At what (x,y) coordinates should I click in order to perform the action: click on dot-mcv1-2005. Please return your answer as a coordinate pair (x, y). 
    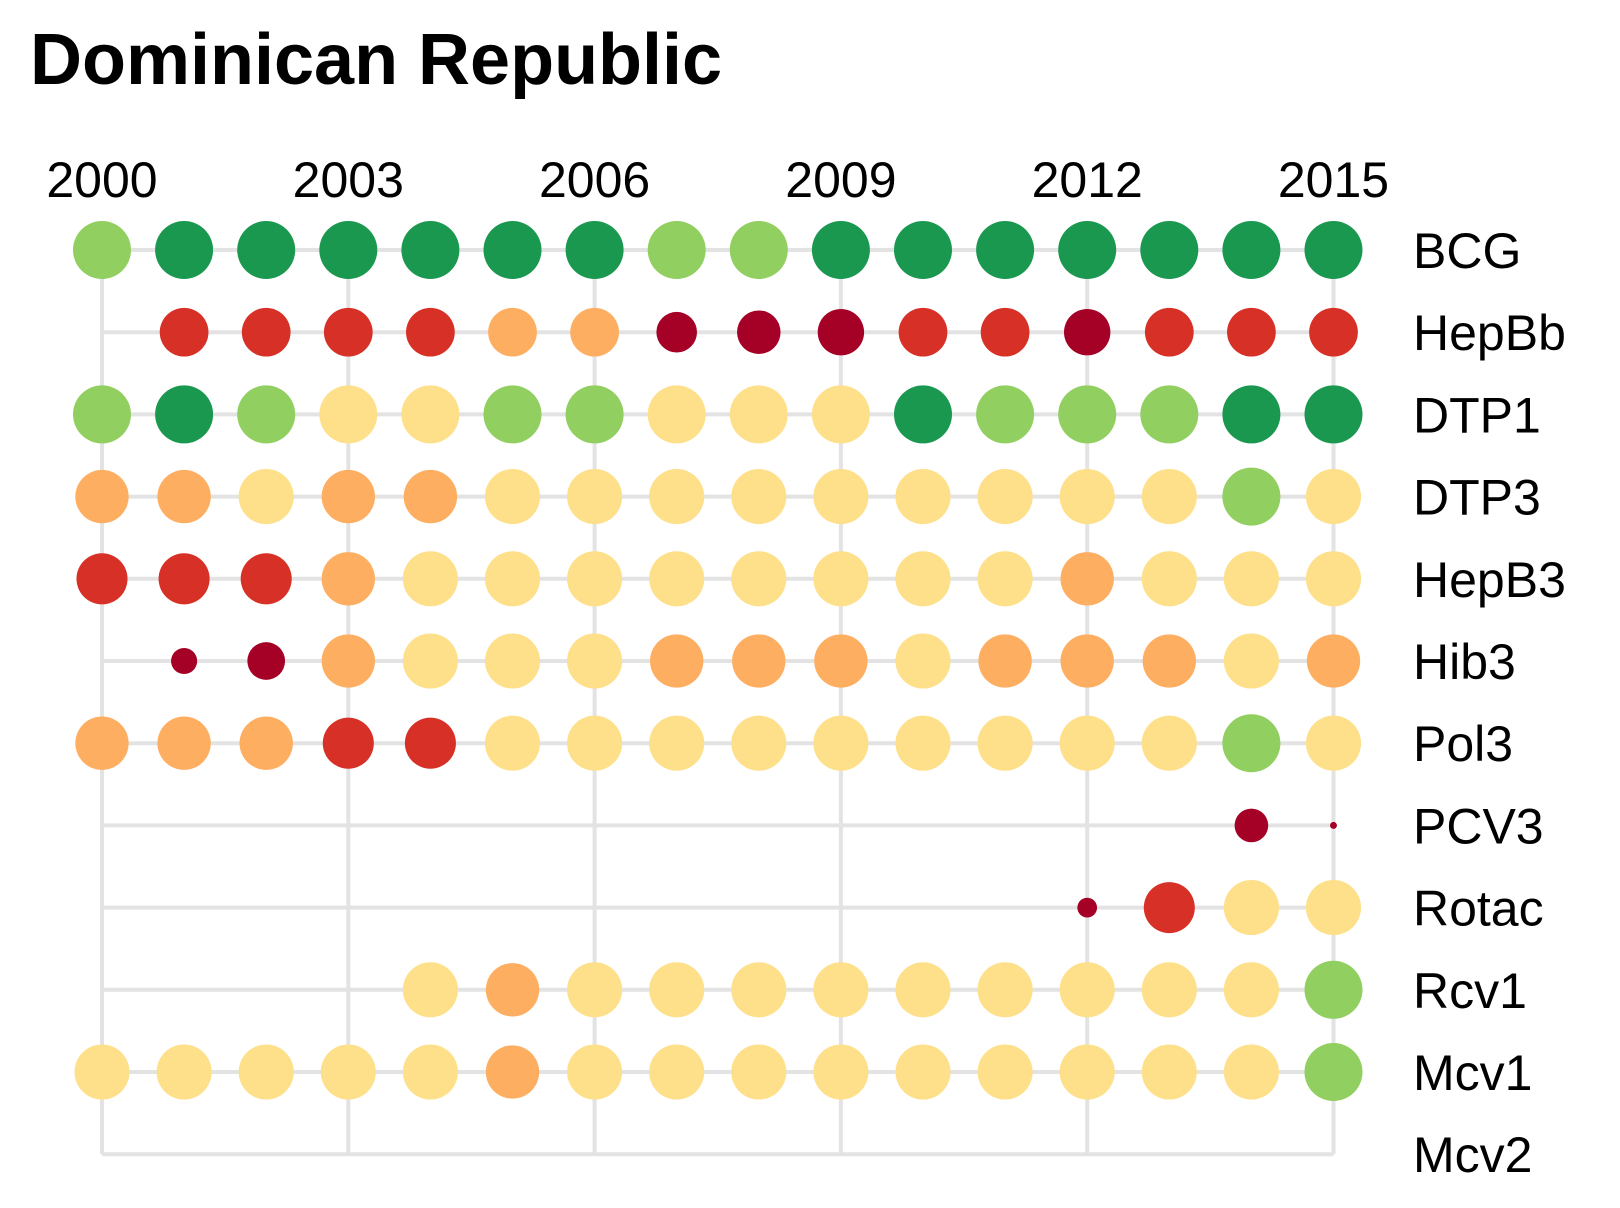
    Looking at the image, I should click on (512, 1072).